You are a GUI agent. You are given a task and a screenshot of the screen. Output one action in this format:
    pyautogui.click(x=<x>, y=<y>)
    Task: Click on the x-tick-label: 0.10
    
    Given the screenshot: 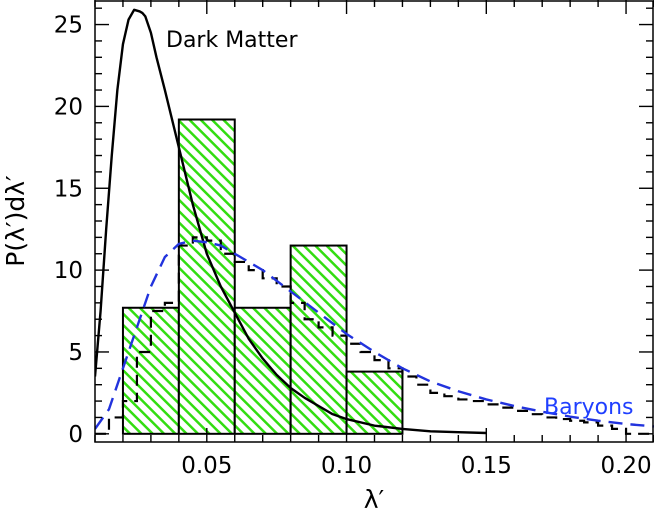 What is the action you would take?
    pyautogui.click(x=346, y=466)
    